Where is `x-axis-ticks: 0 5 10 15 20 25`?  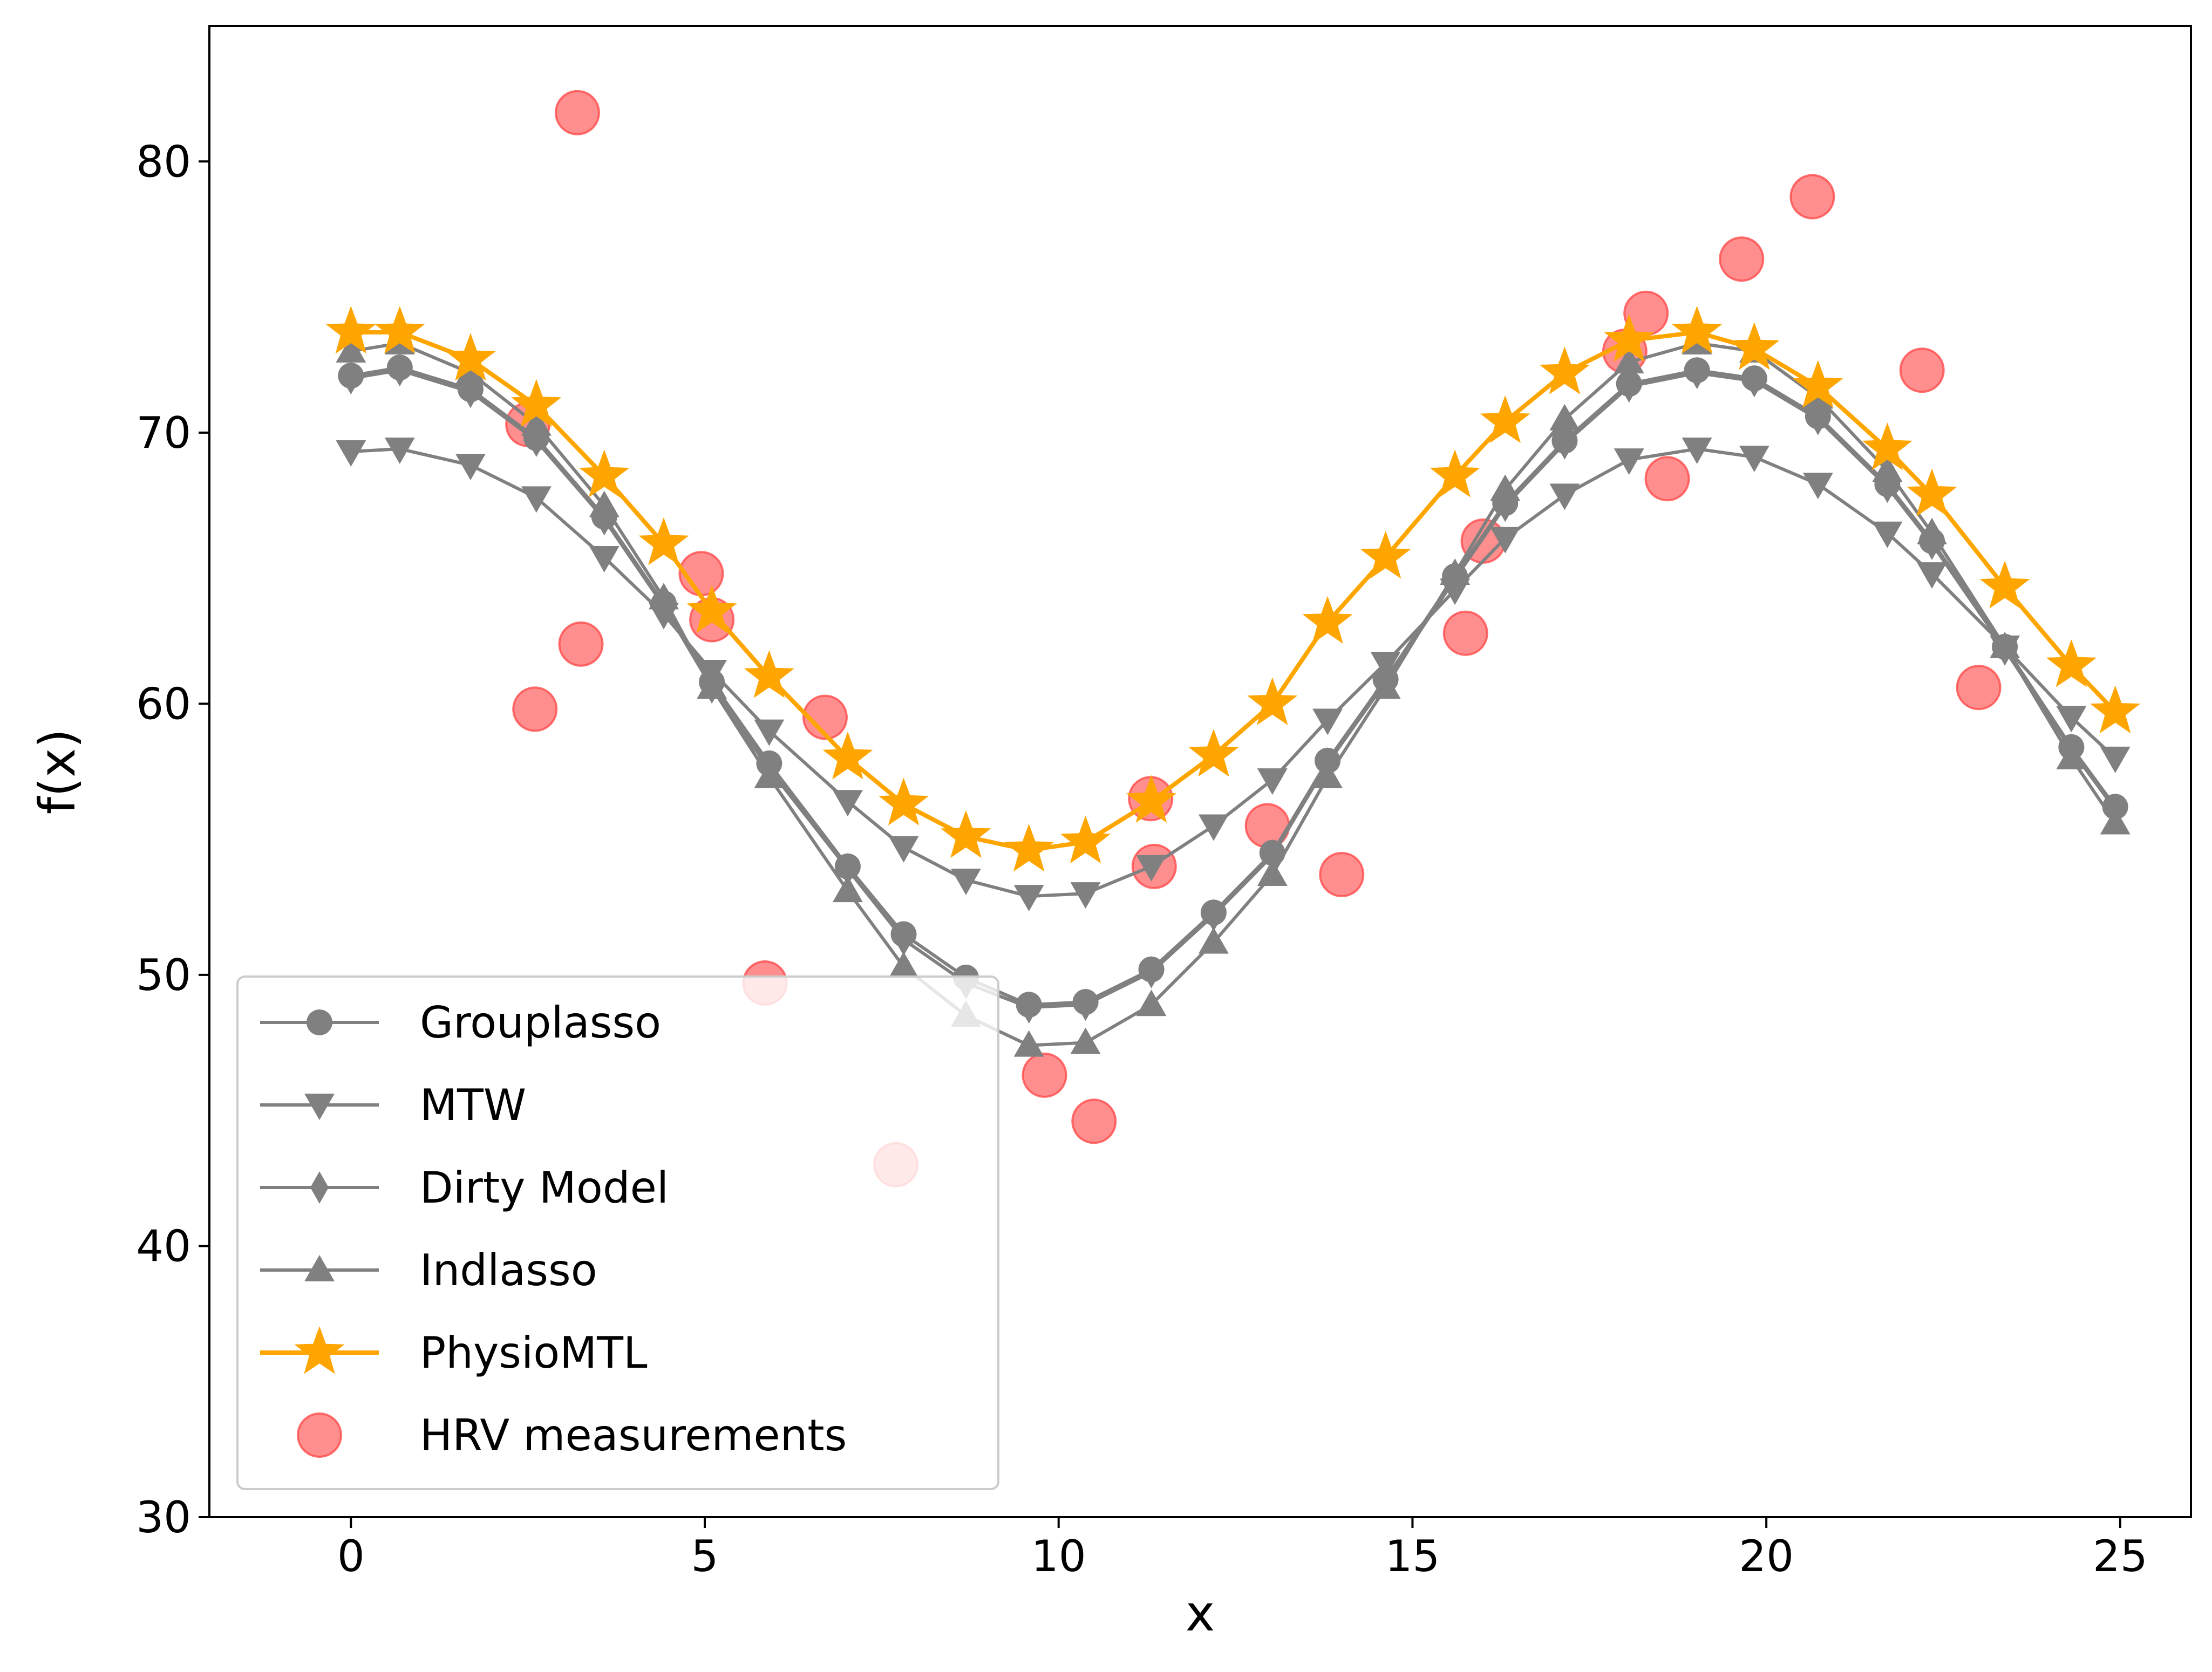 x-axis-ticks: 0 5 10 15 20 25 is located at coordinates (1242, 1549).